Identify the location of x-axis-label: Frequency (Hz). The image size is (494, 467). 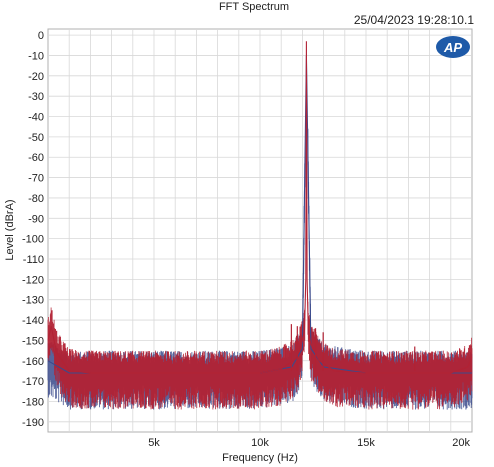
(260, 458).